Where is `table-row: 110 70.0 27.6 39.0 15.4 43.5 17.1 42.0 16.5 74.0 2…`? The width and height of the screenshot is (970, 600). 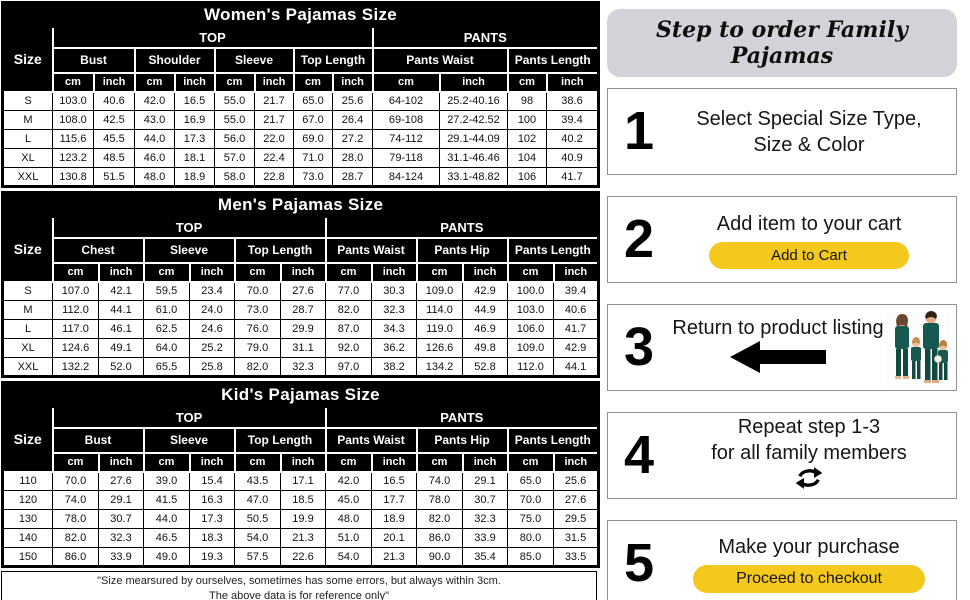
table-row: 110 70.0 27.6 39.0 15.4 43.5 17.1 42.0 16.5 74.0 2… is located at coordinates (301, 481).